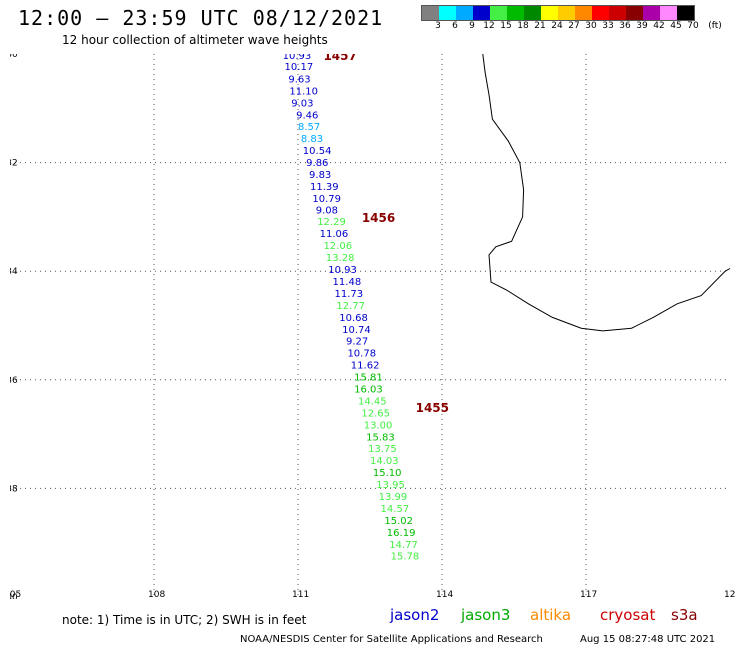  Describe the element at coordinates (715, 26) in the screenshot. I see `legend-unit: (ft)` at that location.